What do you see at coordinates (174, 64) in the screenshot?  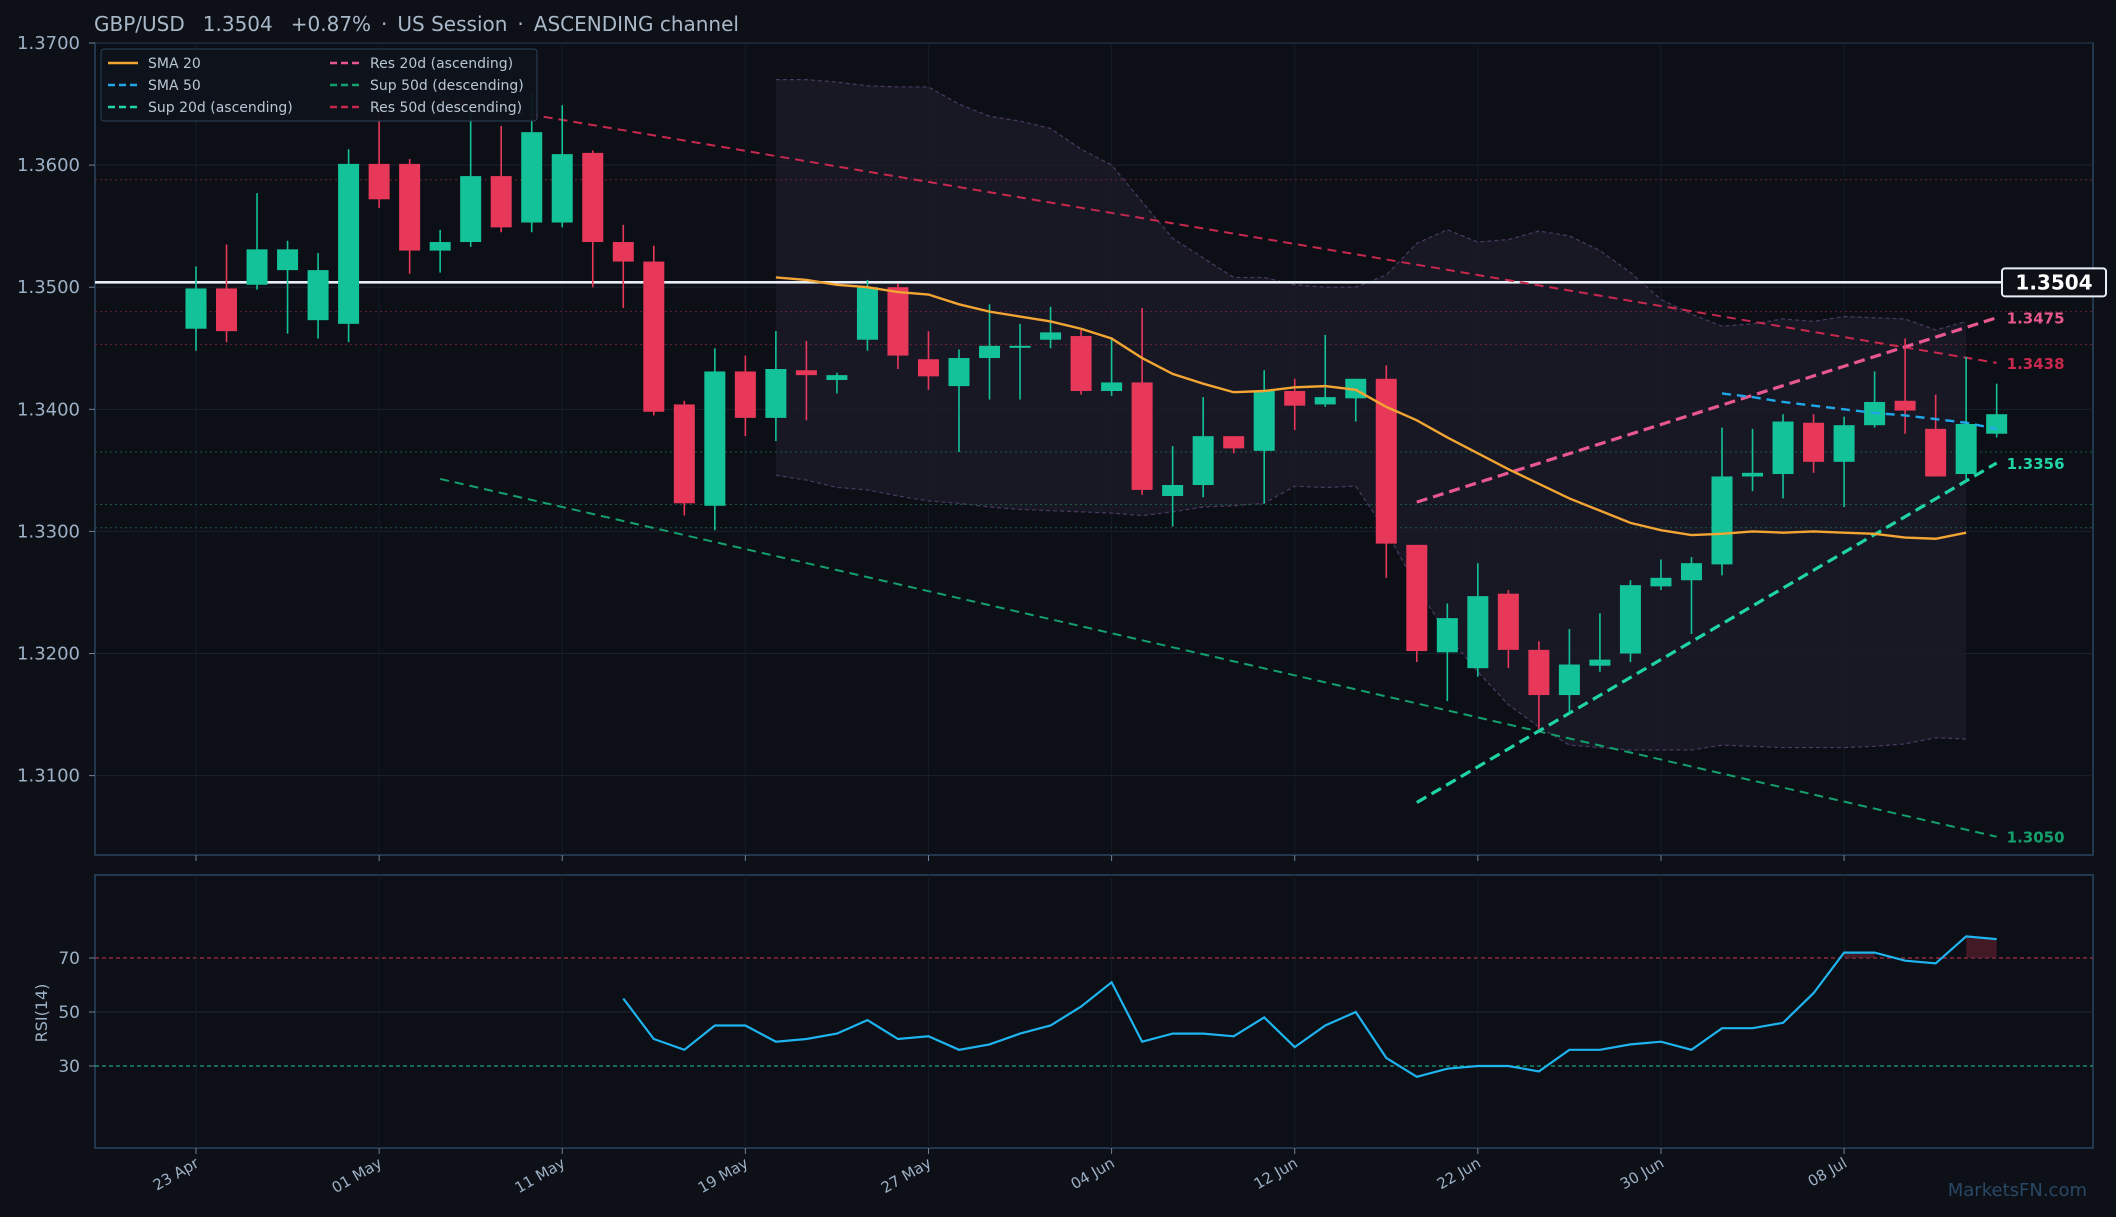 I see `legend-label: SMA 20` at bounding box center [174, 64].